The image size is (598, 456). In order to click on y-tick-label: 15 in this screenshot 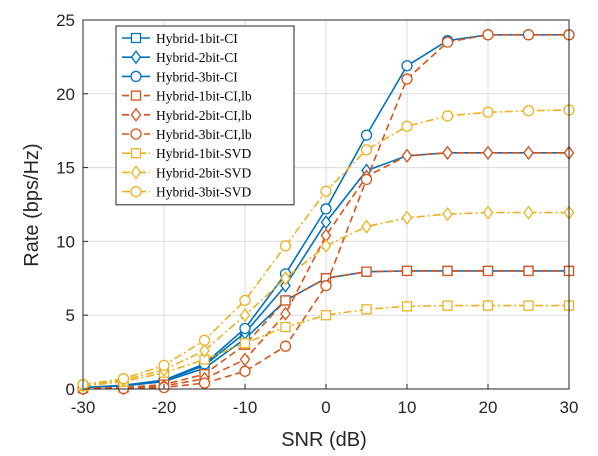, I will do `click(65, 168)`.